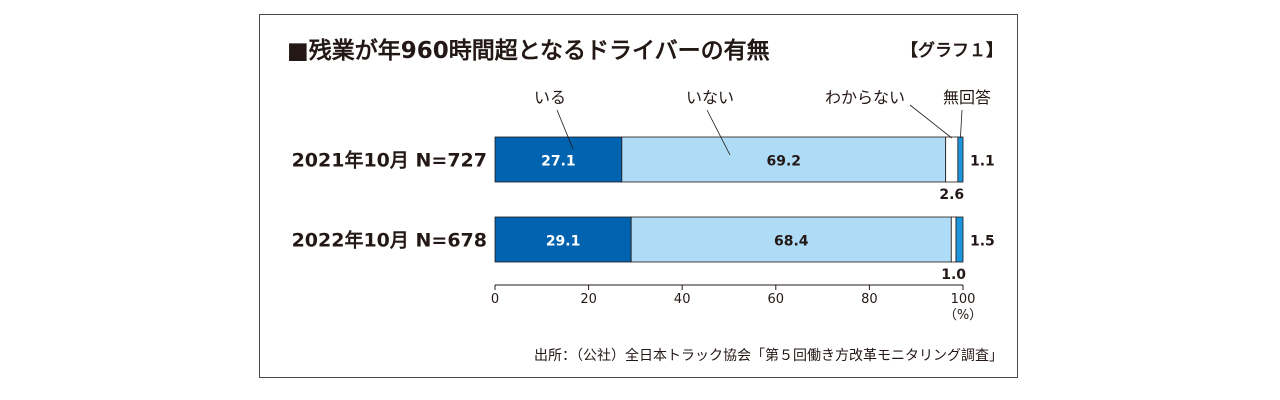  I want to click on x-tick-label: 100, so click(963, 299).